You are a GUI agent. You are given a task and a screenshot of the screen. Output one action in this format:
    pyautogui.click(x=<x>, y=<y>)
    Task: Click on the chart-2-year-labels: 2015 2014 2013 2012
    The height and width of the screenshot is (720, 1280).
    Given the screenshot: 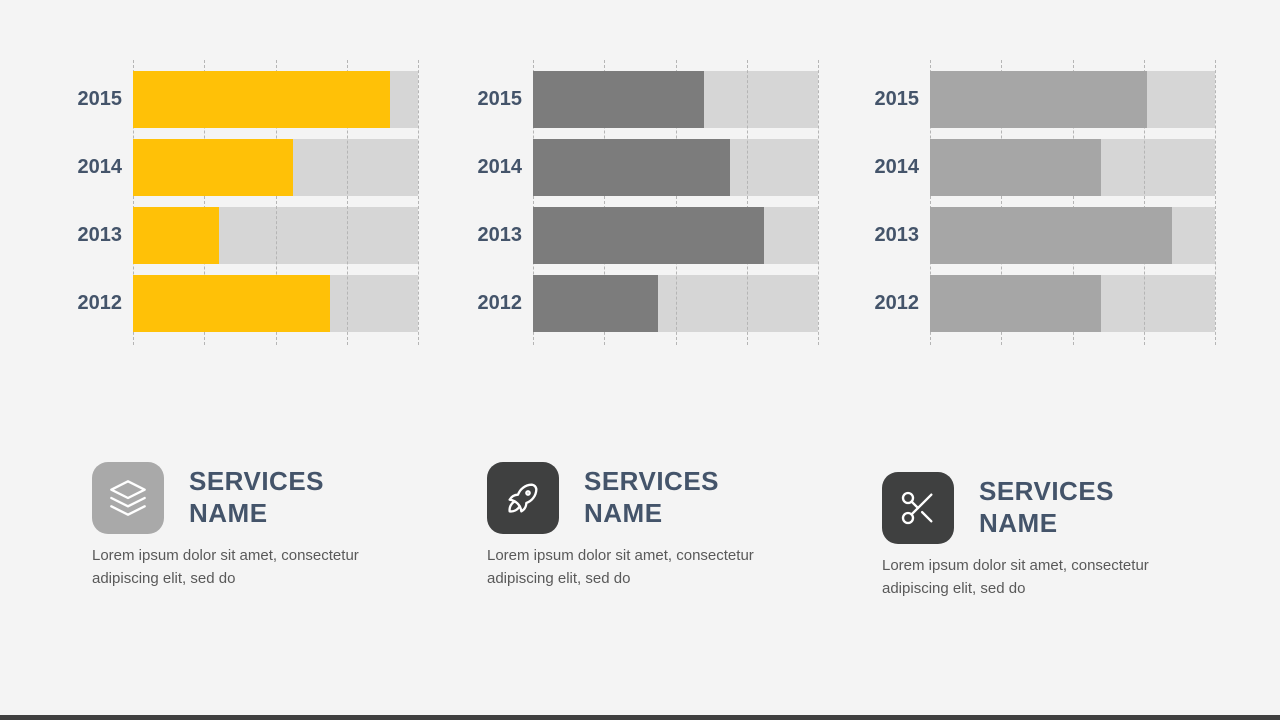 What is the action you would take?
    pyautogui.click(x=499, y=202)
    